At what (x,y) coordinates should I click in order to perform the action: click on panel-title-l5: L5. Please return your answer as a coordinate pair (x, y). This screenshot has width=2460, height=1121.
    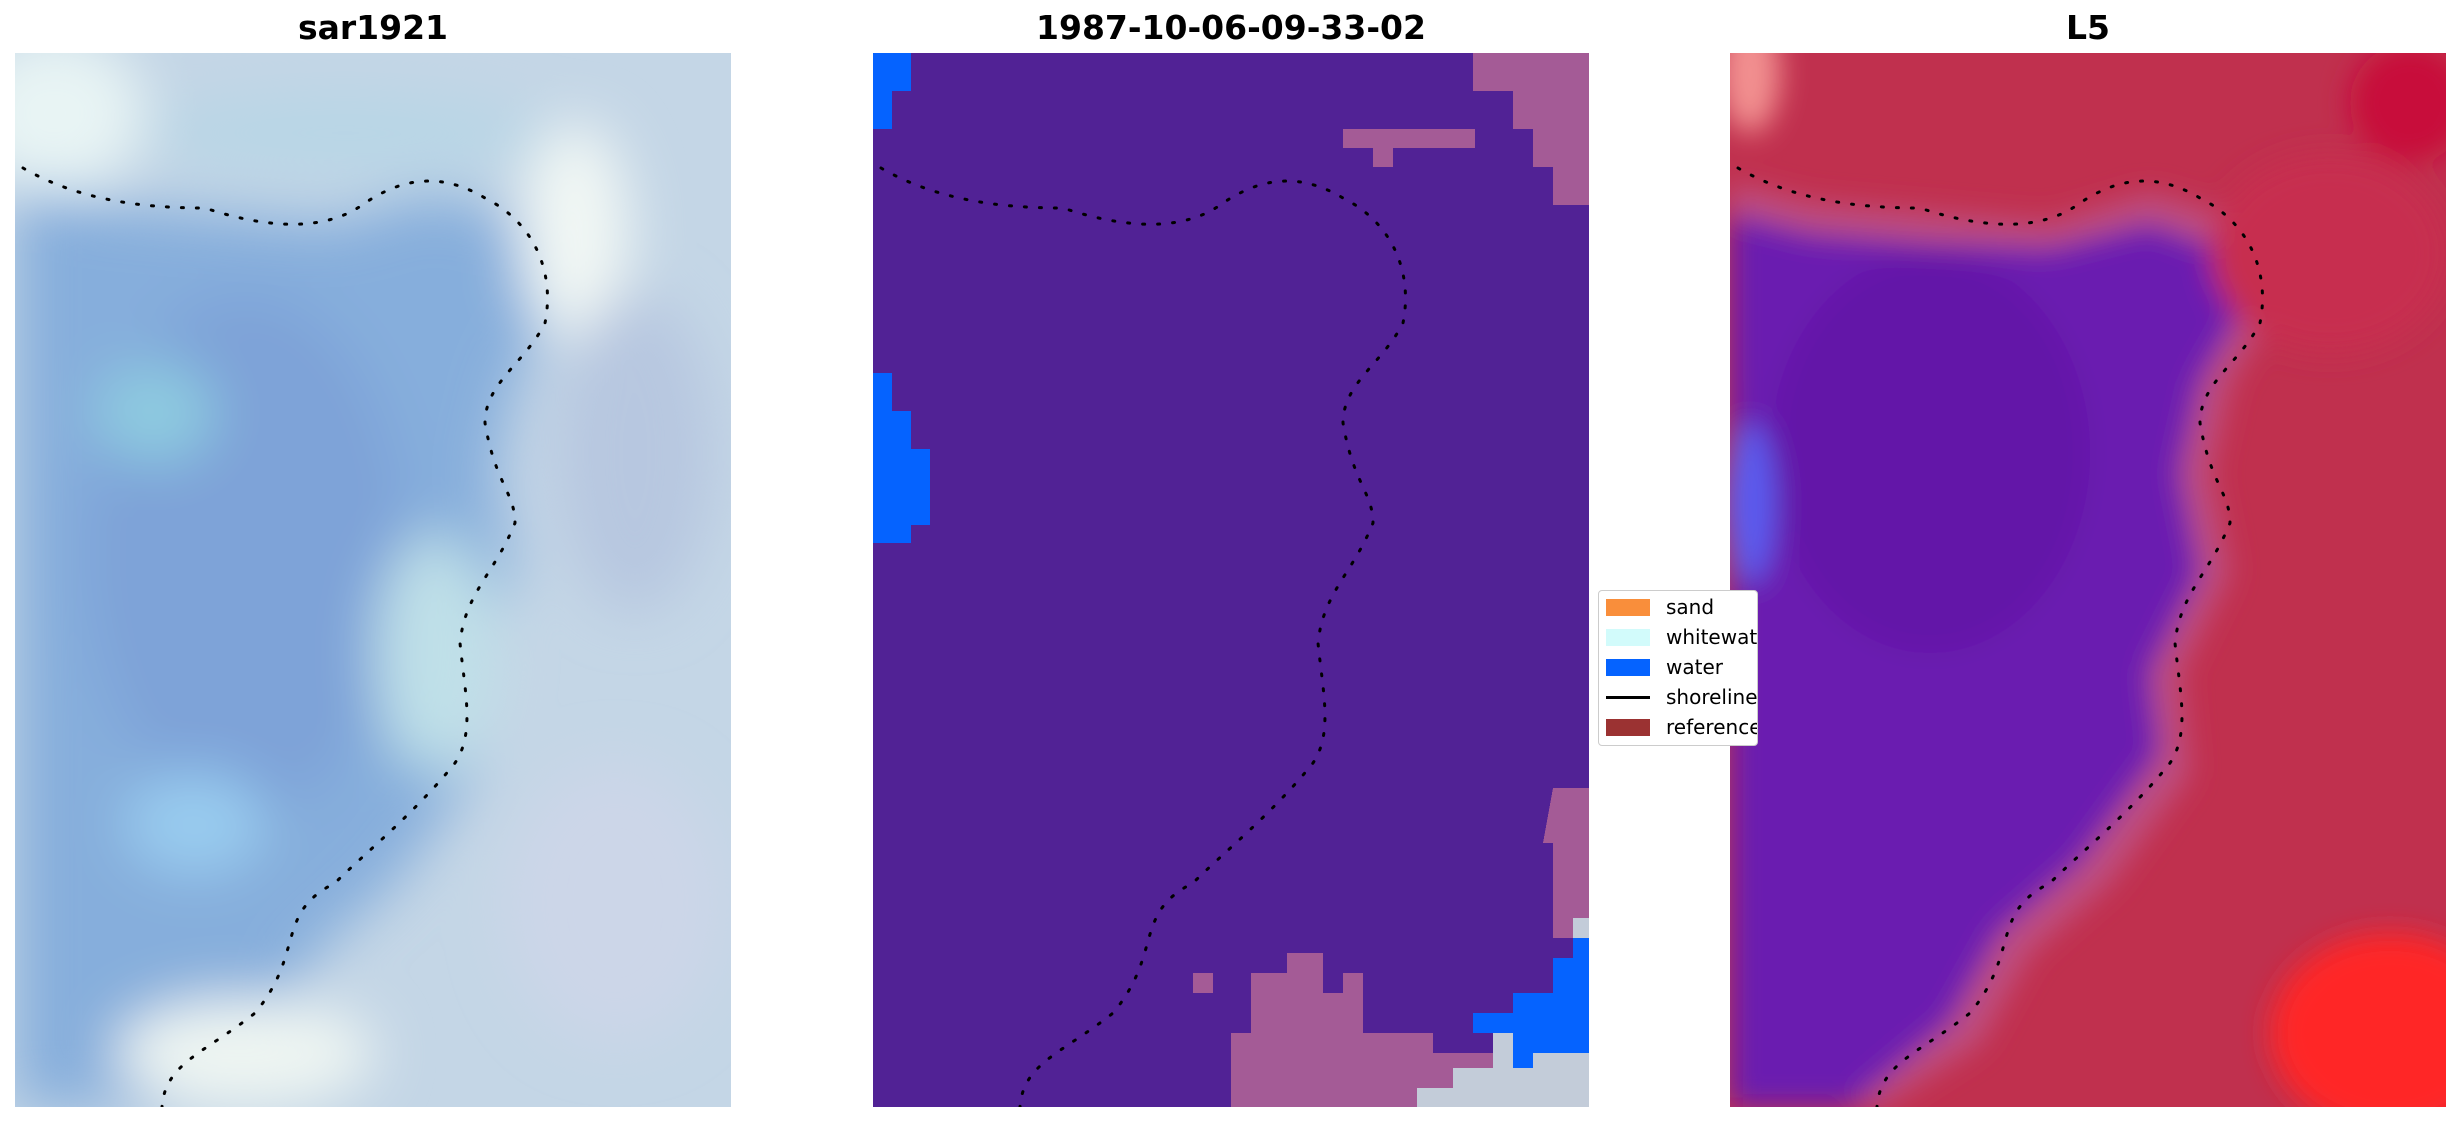
    Looking at the image, I should click on (2088, 27).